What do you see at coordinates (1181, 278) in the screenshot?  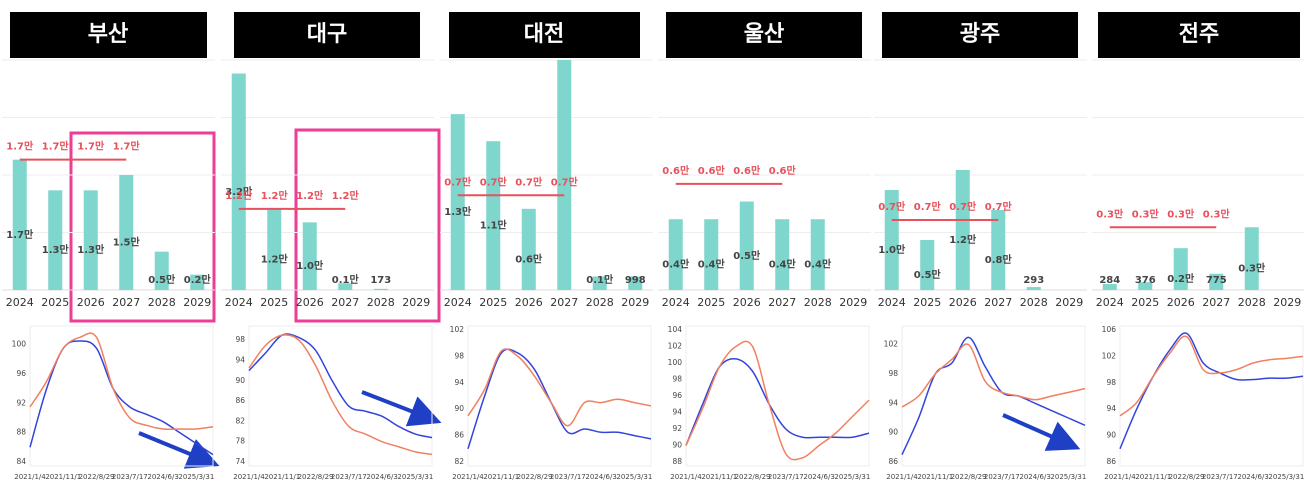 I see `bar-label: 0.2만` at bounding box center [1181, 278].